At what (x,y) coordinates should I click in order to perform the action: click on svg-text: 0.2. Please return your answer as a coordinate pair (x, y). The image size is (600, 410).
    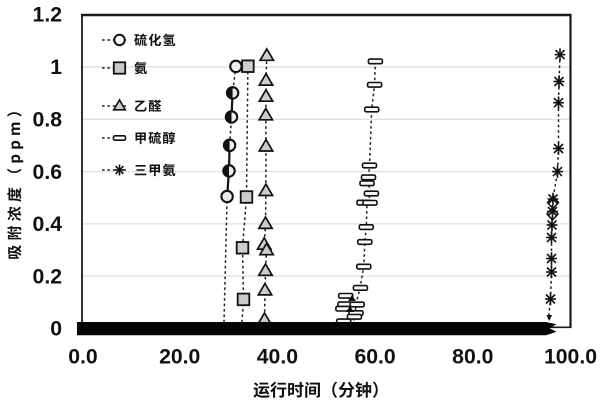
    Looking at the image, I should click on (47, 276).